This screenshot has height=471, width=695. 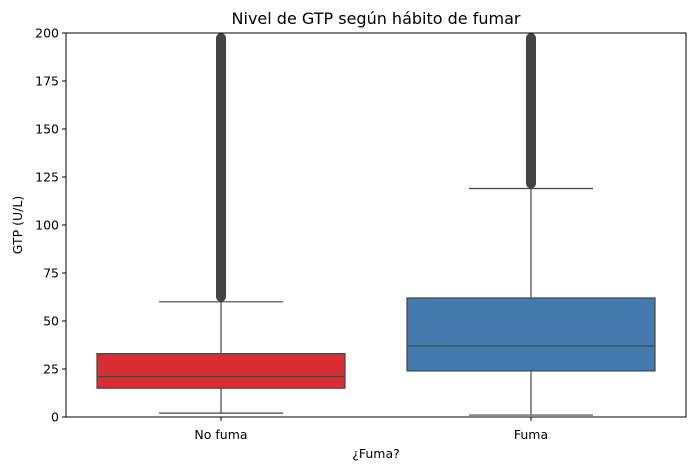 What do you see at coordinates (221, 371) in the screenshot?
I see `box-no-fuma` at bounding box center [221, 371].